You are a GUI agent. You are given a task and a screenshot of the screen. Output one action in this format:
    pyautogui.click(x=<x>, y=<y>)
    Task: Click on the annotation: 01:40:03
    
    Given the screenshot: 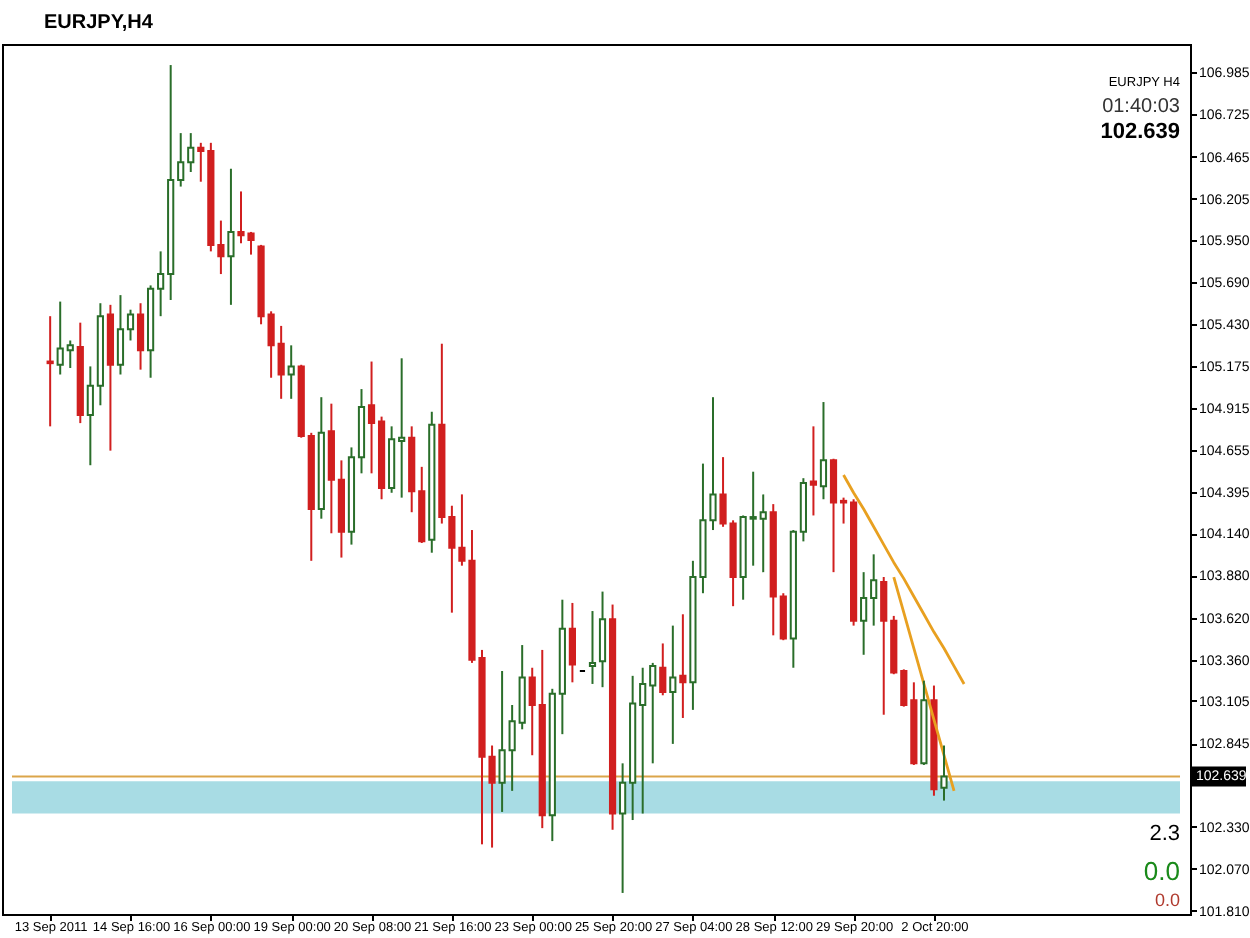 What is the action you would take?
    pyautogui.click(x=1141, y=107)
    